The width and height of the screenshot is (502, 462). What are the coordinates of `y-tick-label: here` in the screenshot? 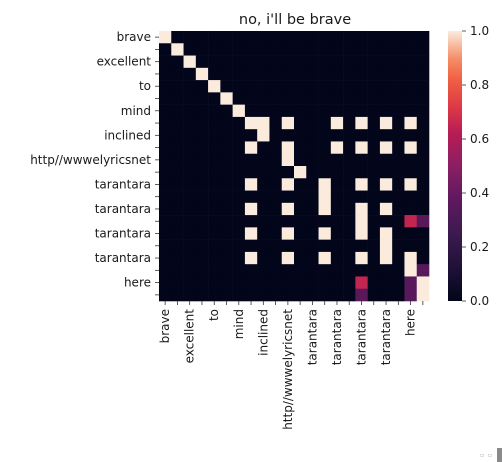 It's located at (137, 283).